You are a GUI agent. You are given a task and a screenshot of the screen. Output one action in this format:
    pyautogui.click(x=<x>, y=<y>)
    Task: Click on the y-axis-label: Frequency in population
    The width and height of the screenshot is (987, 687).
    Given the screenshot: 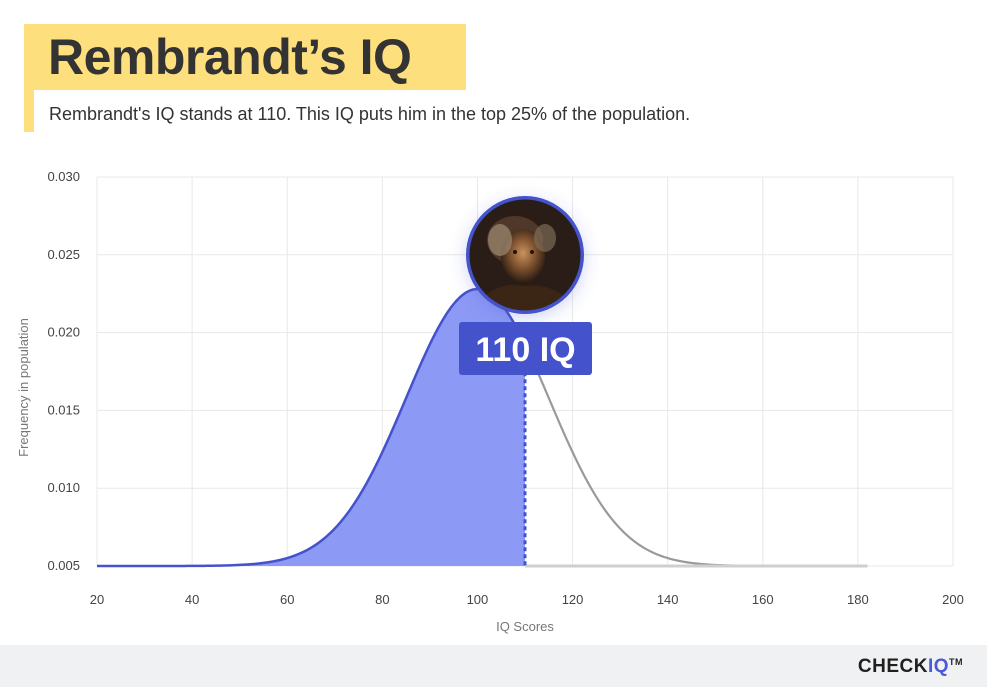 What is the action you would take?
    pyautogui.click(x=23, y=387)
    